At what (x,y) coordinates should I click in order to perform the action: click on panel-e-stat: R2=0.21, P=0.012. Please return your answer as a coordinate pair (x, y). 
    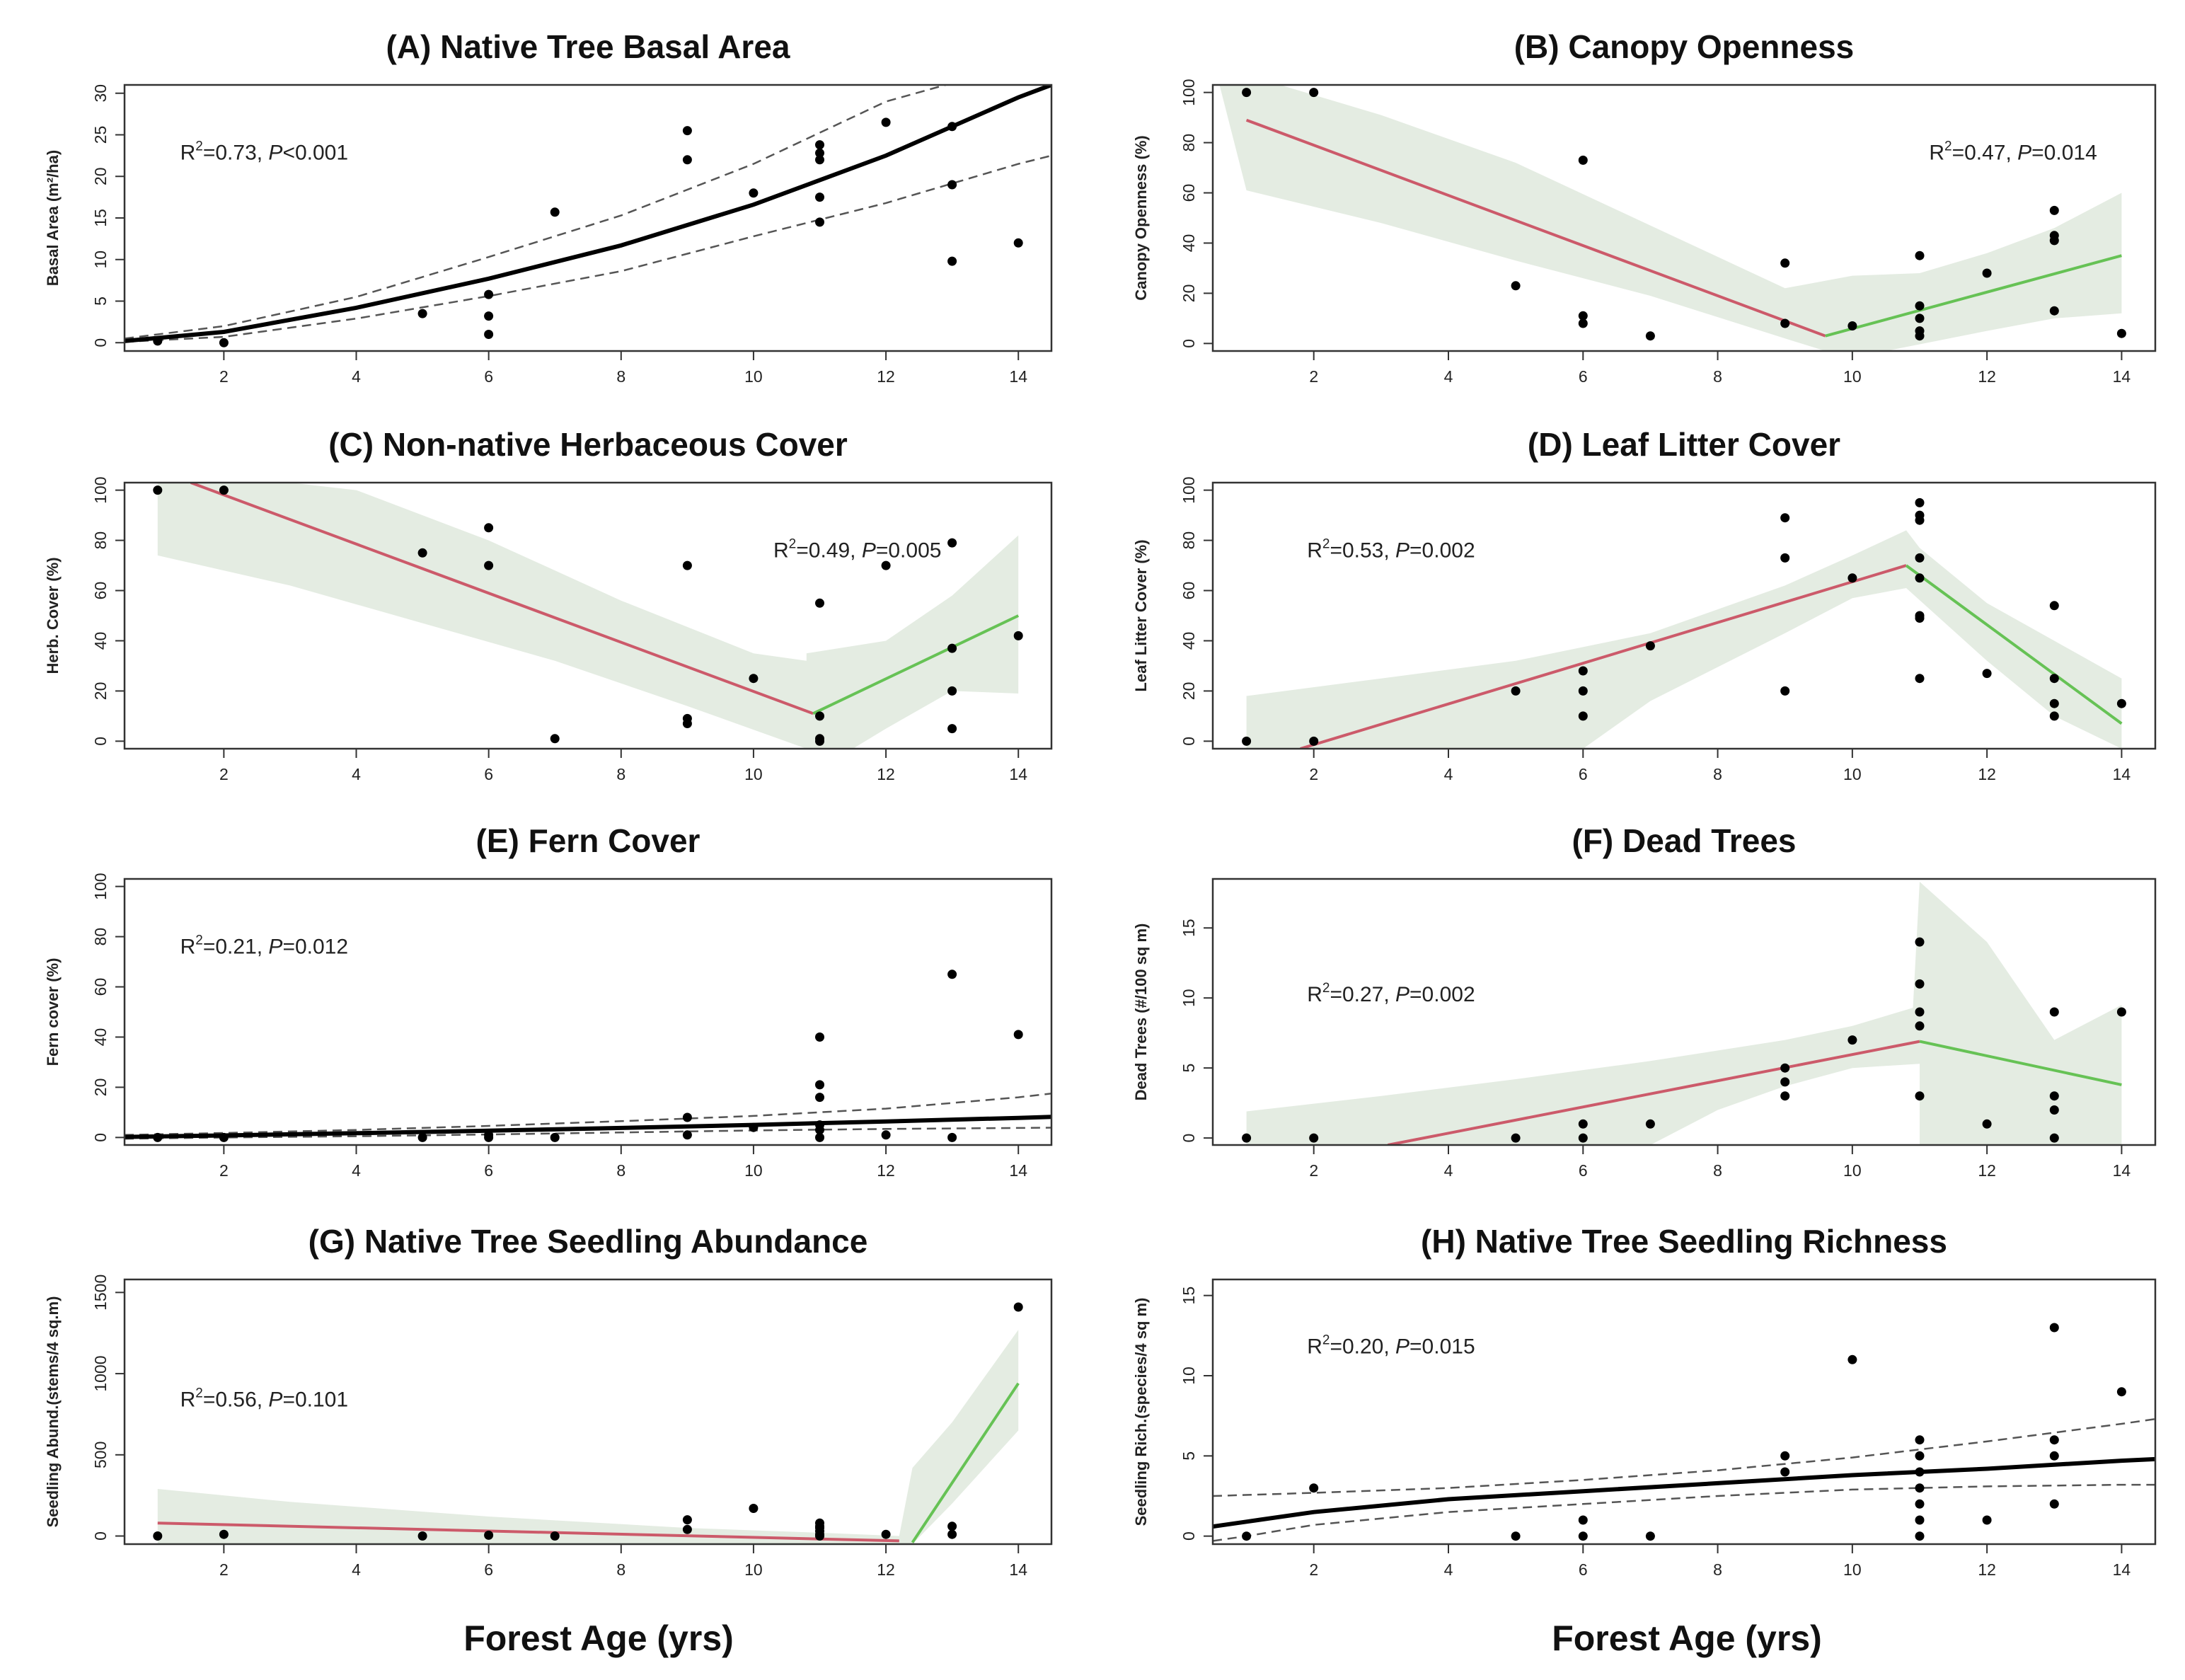
    Looking at the image, I should click on (264, 946).